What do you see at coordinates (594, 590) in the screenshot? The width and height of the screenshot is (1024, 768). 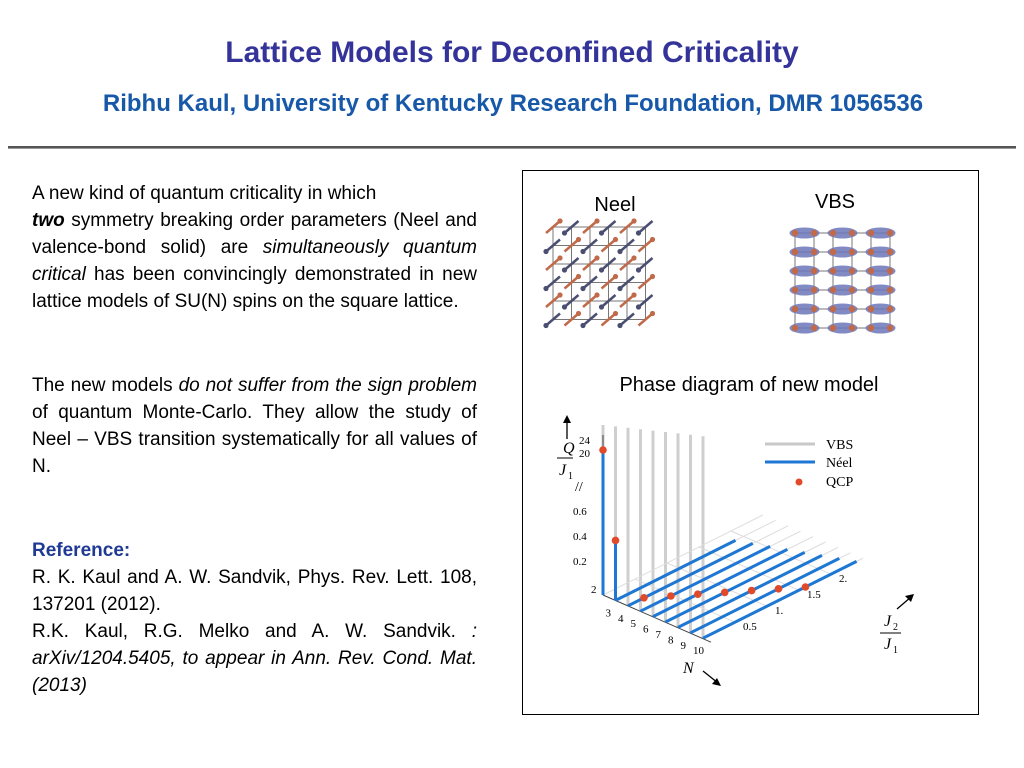 I see `n-tick: 2` at bounding box center [594, 590].